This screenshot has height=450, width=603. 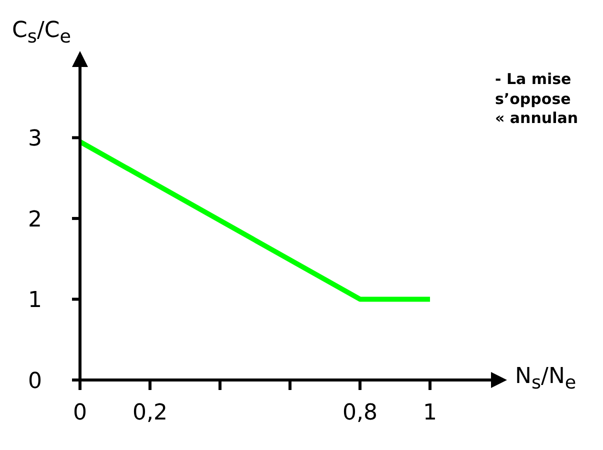 I want to click on x-tick-label: 0,8, so click(x=360, y=413).